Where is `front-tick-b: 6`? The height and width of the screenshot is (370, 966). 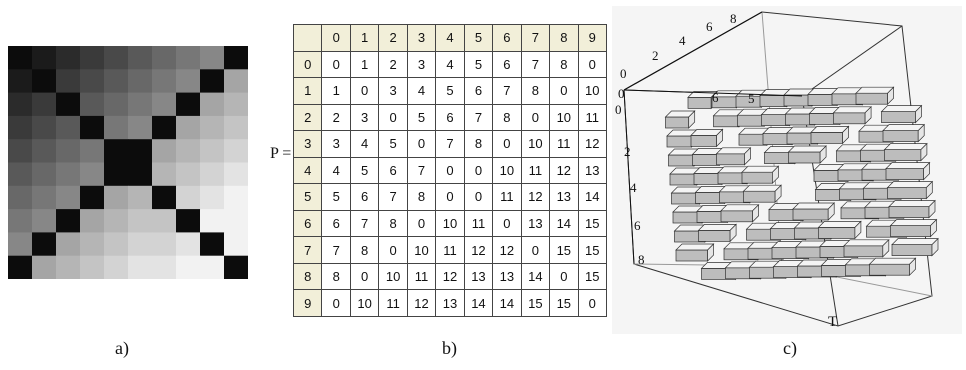 front-tick-b: 6 is located at coordinates (715, 97).